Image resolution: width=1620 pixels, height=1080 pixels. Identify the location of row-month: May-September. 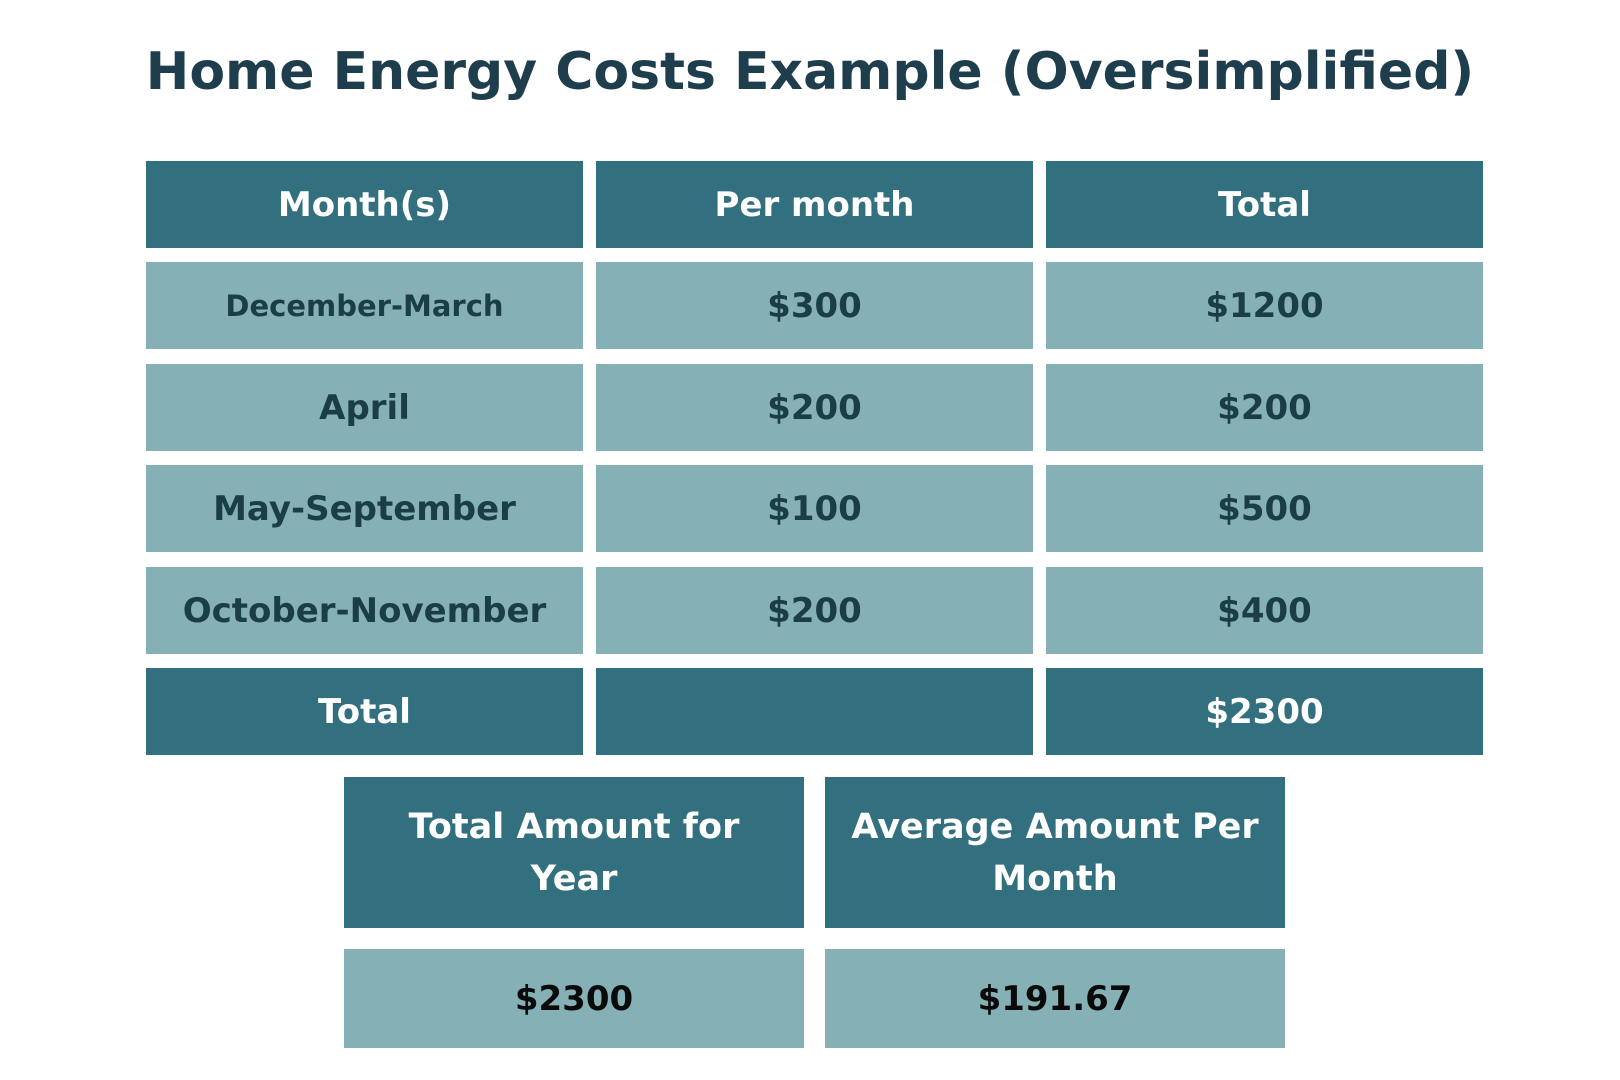
(364, 508).